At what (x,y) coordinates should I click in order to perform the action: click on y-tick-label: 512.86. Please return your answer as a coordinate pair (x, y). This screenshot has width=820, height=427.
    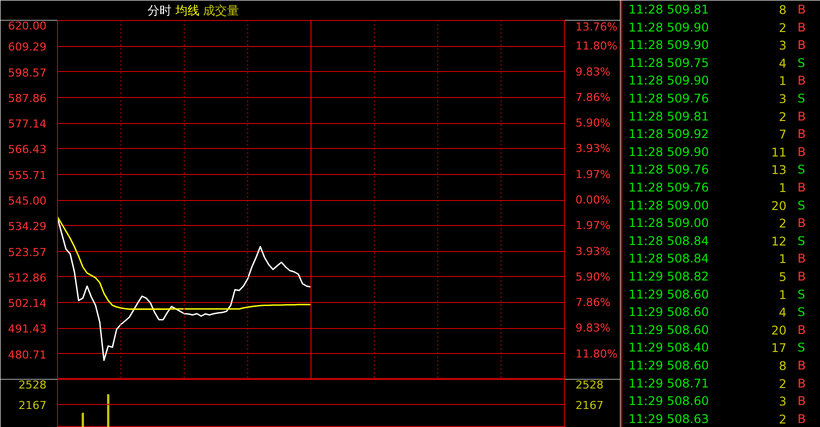
    Looking at the image, I should click on (27, 277).